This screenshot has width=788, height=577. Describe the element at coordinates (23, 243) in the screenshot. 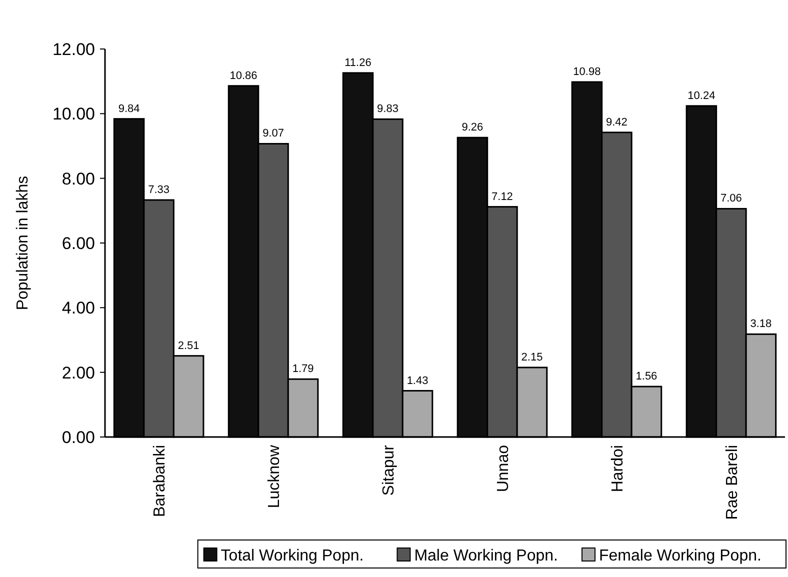

I see `y-axis-title: Population in lakhs` at that location.